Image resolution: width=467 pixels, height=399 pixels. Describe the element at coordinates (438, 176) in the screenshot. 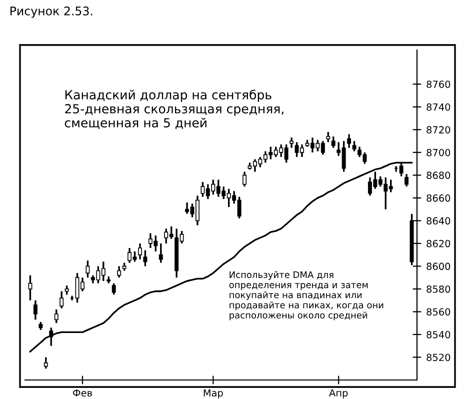

I see `y-tick-label: 8680` at that location.